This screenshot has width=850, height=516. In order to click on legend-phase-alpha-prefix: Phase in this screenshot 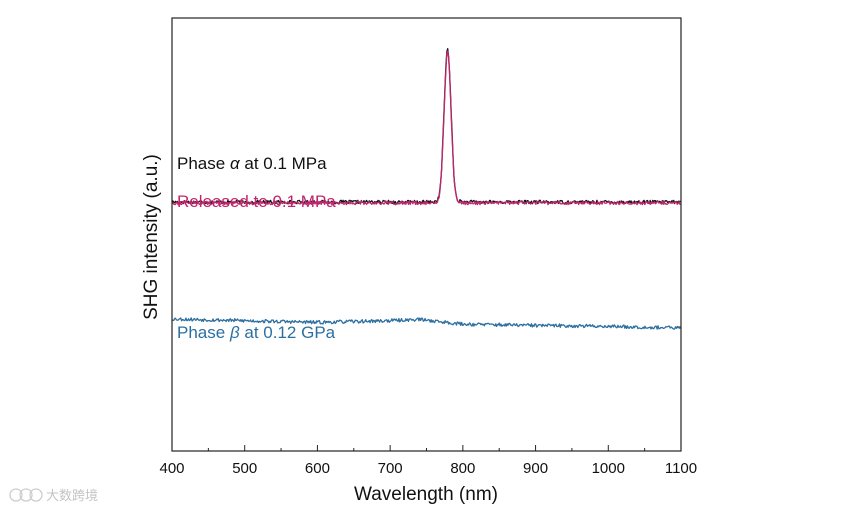, I will do `click(203, 163)`.